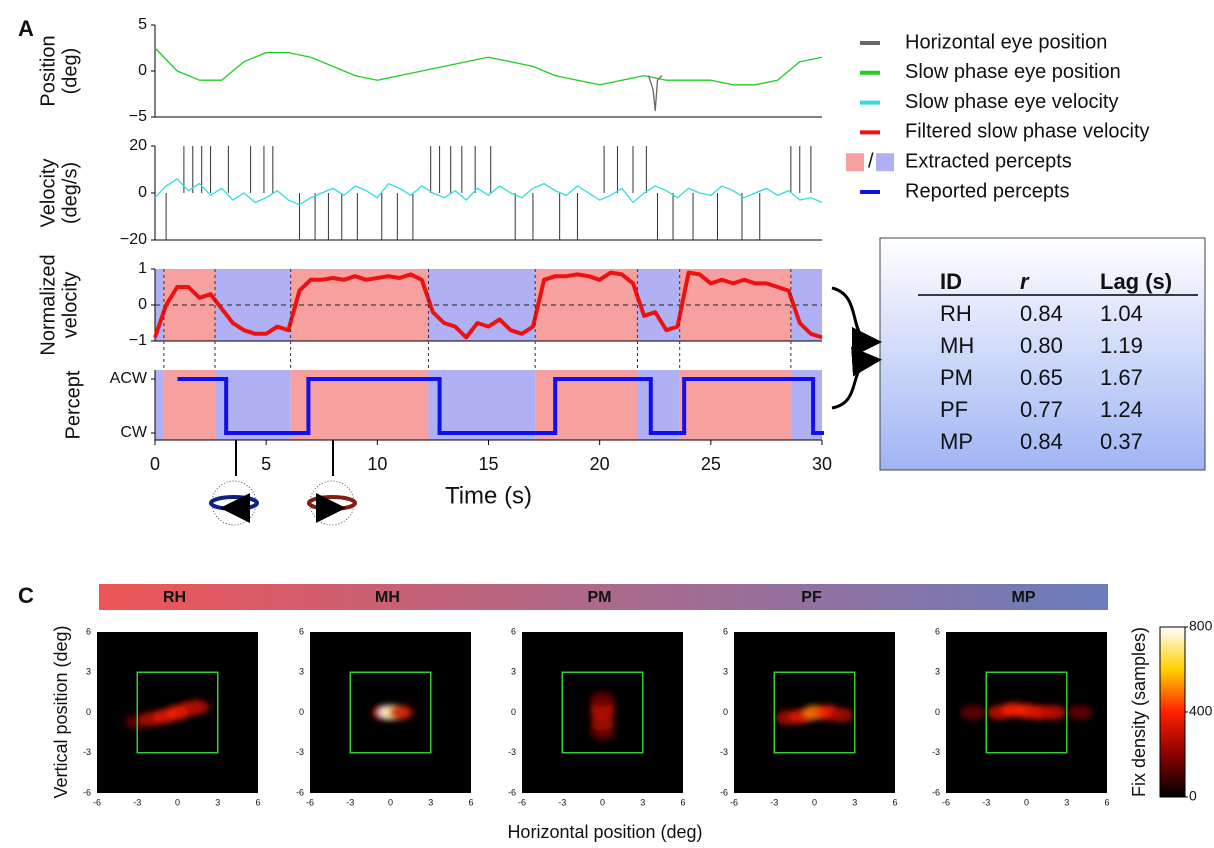  Describe the element at coordinates (604, 832) in the screenshot. I see `x-axis-label: Horizontal position (deg)` at that location.